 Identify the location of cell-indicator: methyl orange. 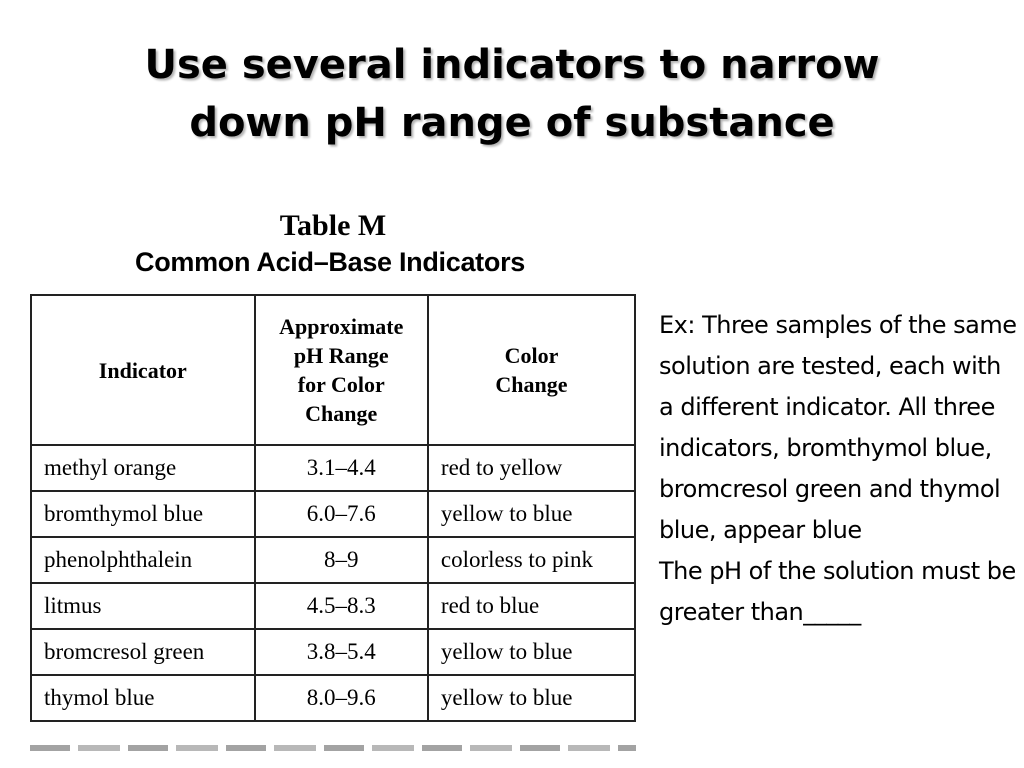
(143, 468).